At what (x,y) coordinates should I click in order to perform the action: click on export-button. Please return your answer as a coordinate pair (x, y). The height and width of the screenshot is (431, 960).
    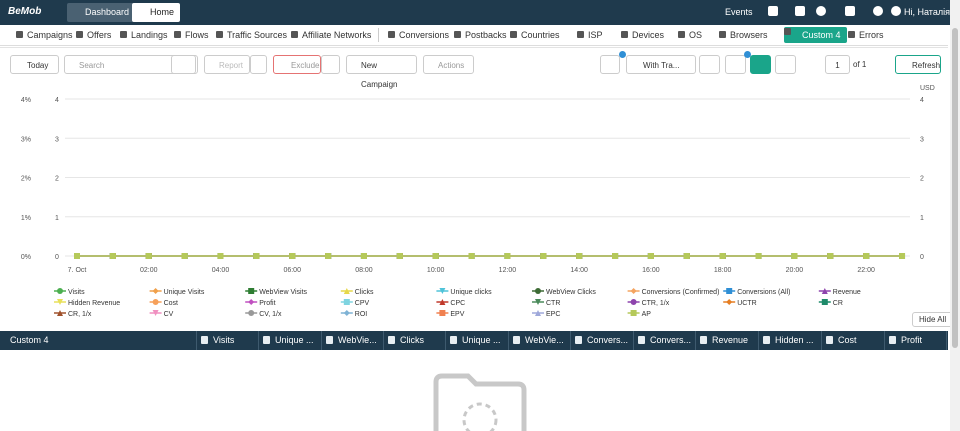
    Looking at the image, I should click on (735, 64).